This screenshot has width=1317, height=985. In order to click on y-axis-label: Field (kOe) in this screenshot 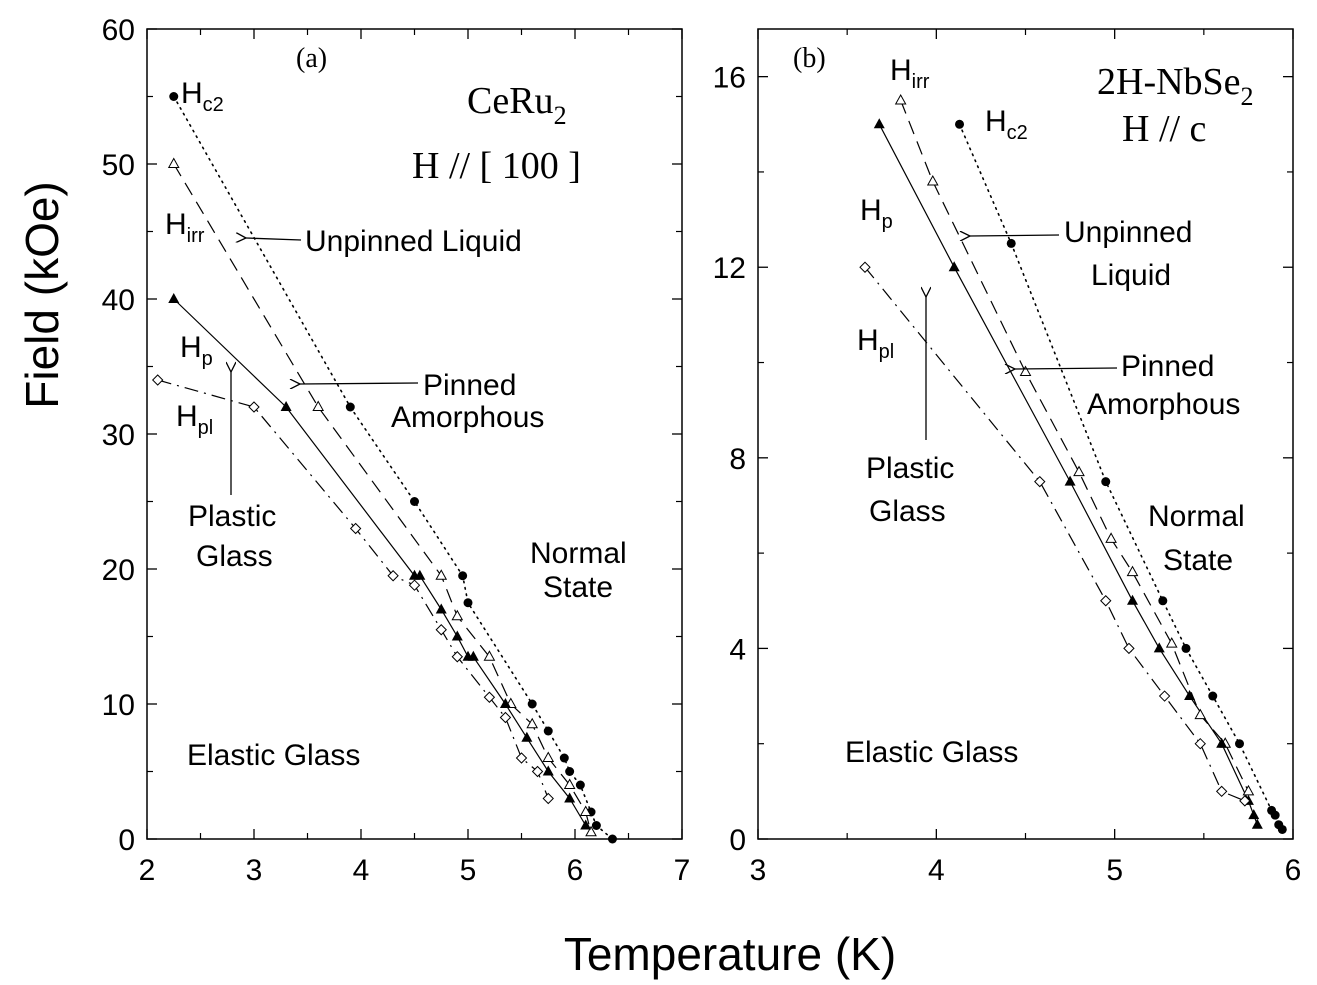, I will do `click(42, 294)`.